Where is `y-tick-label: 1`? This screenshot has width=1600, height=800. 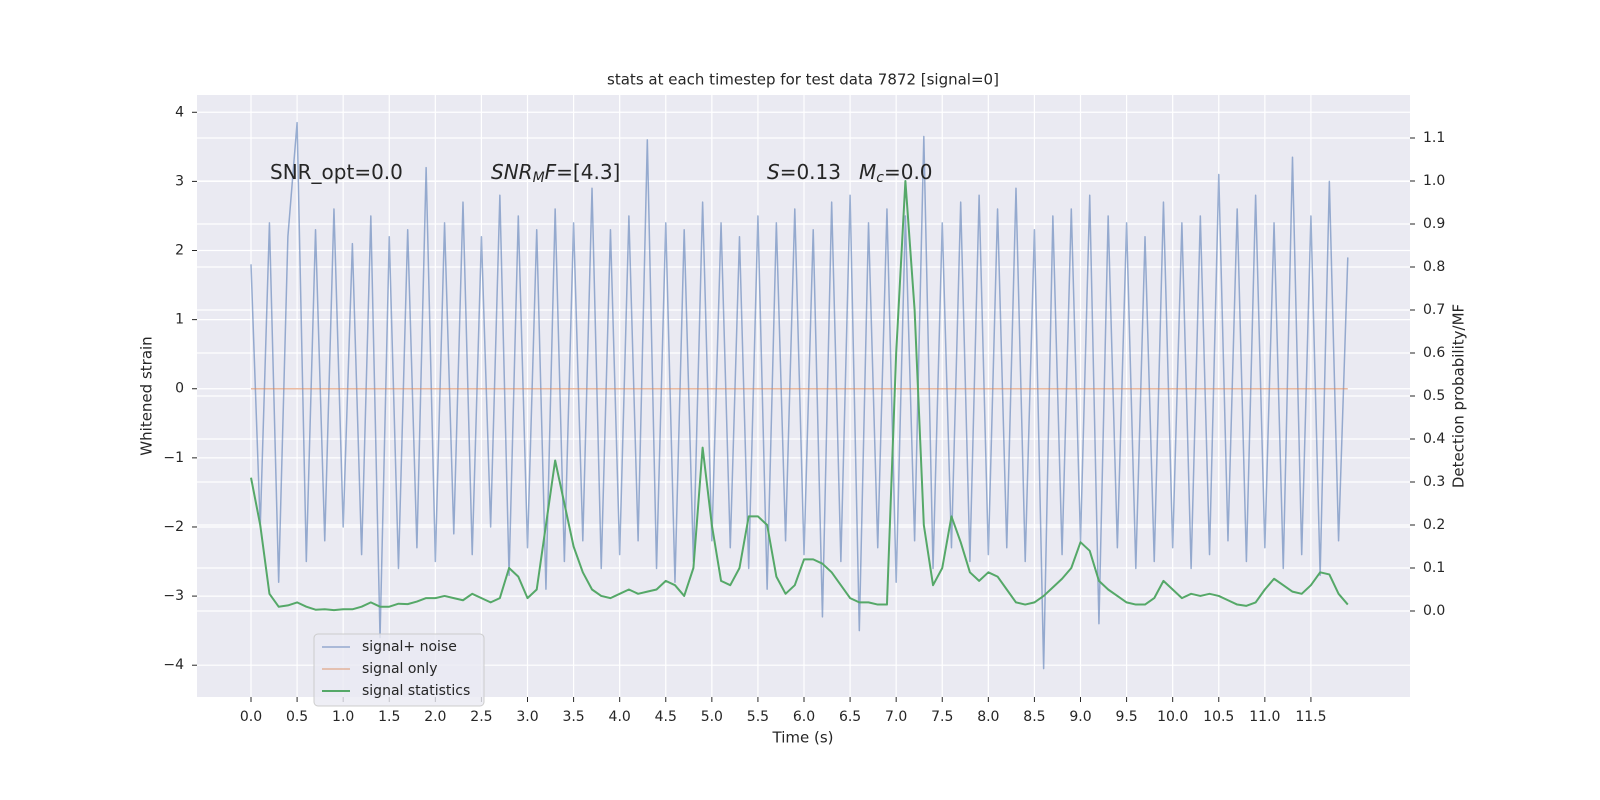
y-tick-label: 1 is located at coordinates (179, 320).